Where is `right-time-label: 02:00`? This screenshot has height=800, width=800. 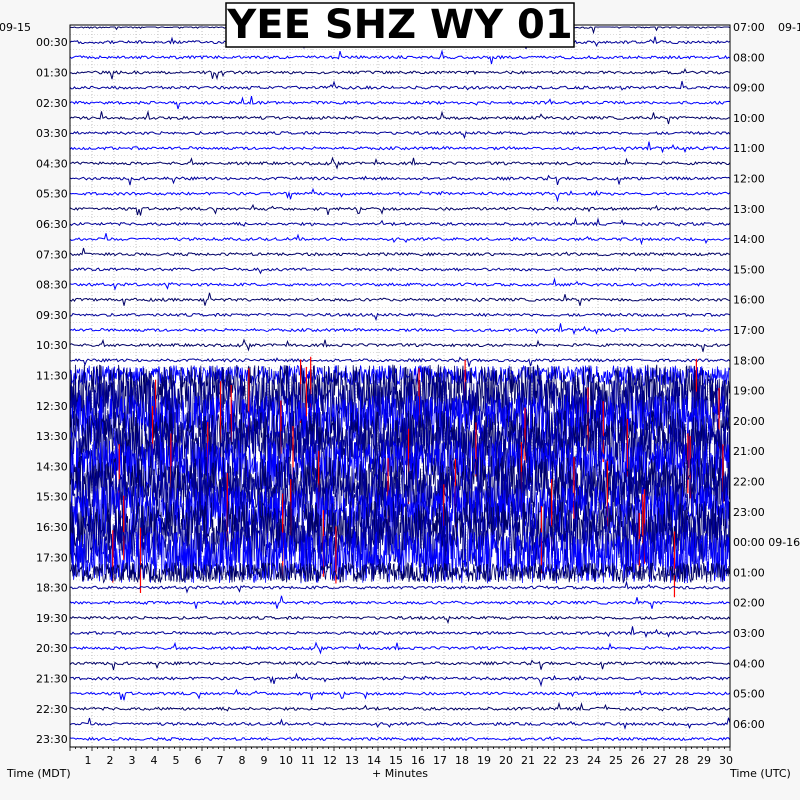
right-time-label: 02:00 is located at coordinates (749, 603).